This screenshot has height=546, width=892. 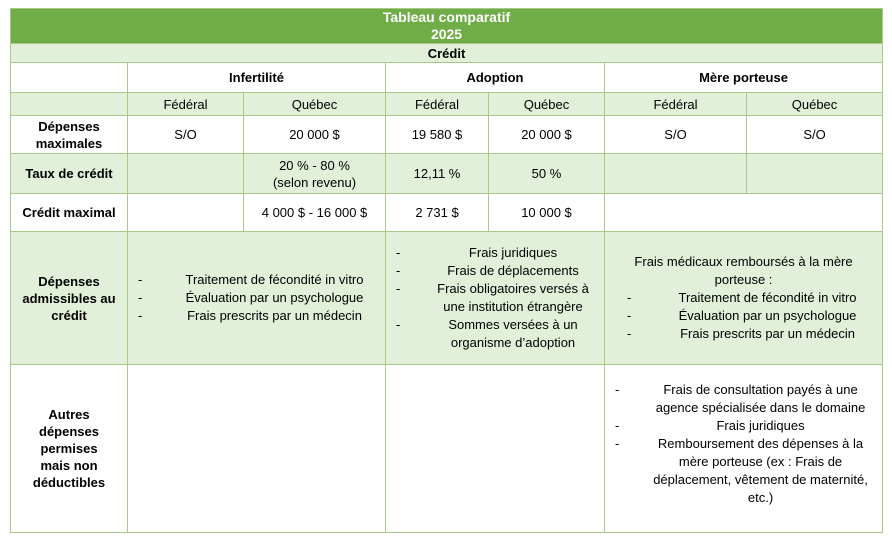 I want to click on column-header-adoption: Adoption, so click(x=495, y=77).